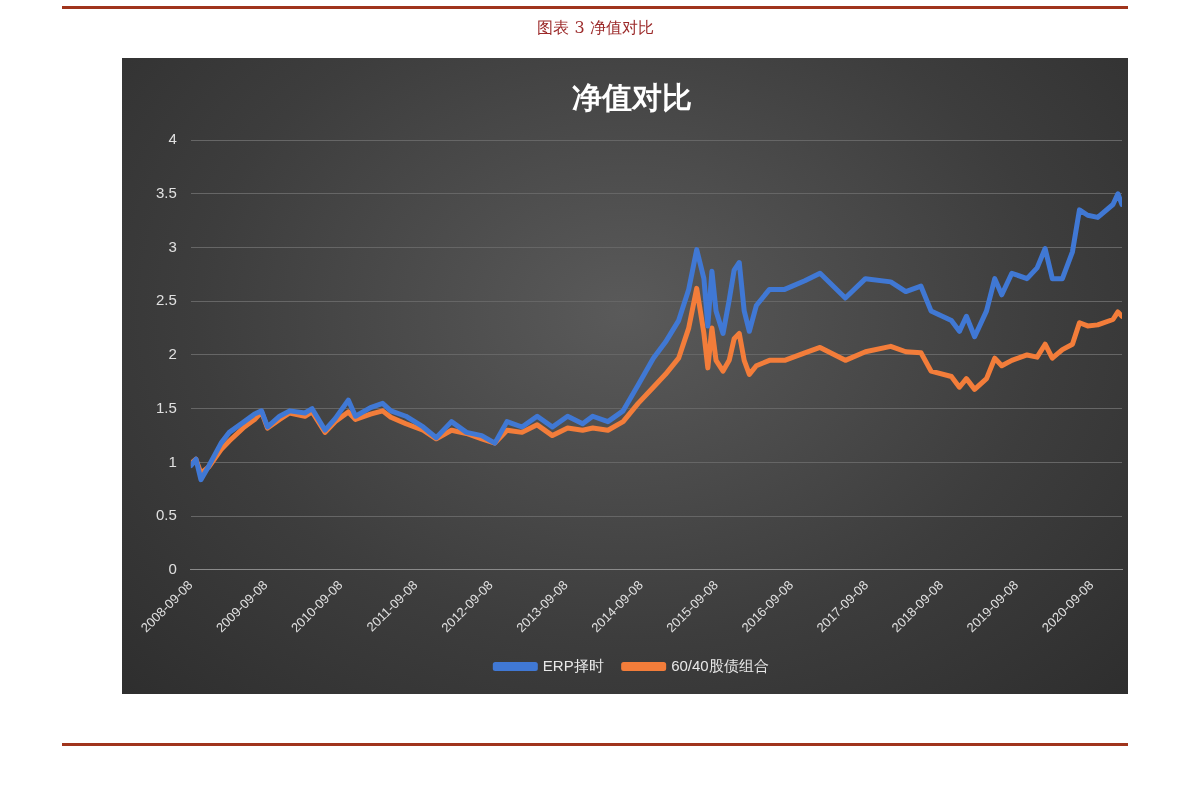 The width and height of the screenshot is (1191, 792). Describe the element at coordinates (632, 97) in the screenshot. I see `chart-title: 净值对比` at that location.